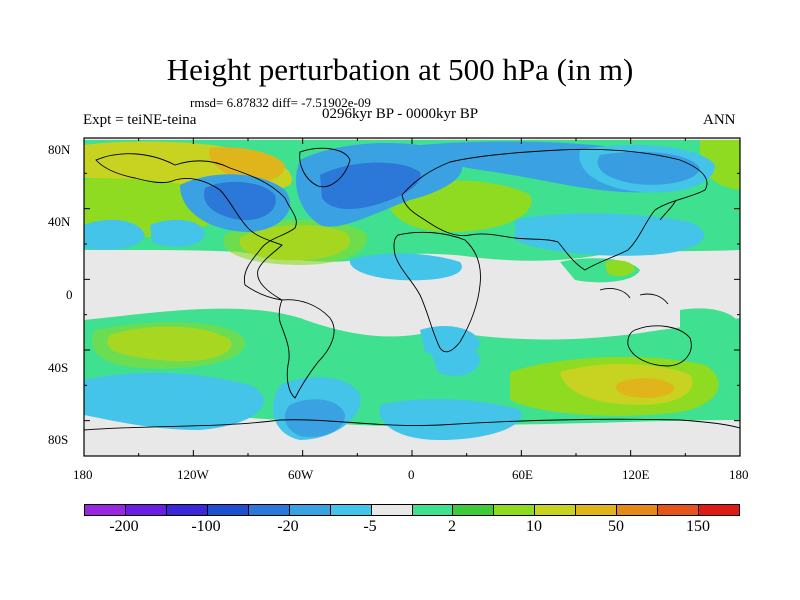 The image size is (800, 600). What do you see at coordinates (634, 296) in the screenshot?
I see `coastline-indonesia` at bounding box center [634, 296].